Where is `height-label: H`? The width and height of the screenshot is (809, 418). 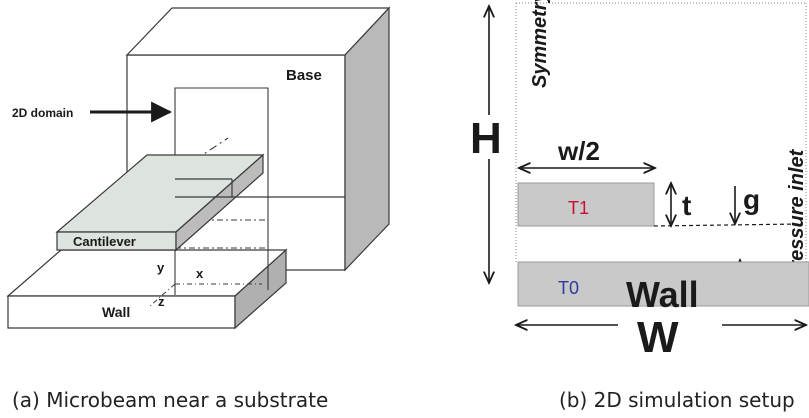
height-label: H is located at coordinates (486, 138).